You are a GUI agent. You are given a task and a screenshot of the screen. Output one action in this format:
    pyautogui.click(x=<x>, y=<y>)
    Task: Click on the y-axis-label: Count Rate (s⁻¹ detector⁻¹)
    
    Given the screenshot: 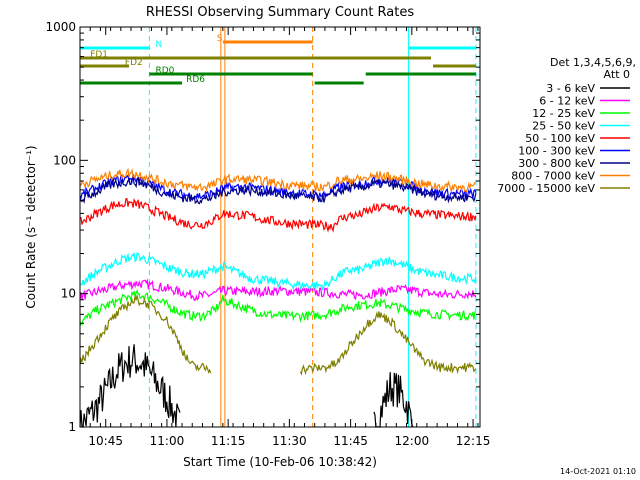 What is the action you would take?
    pyautogui.click(x=31, y=226)
    